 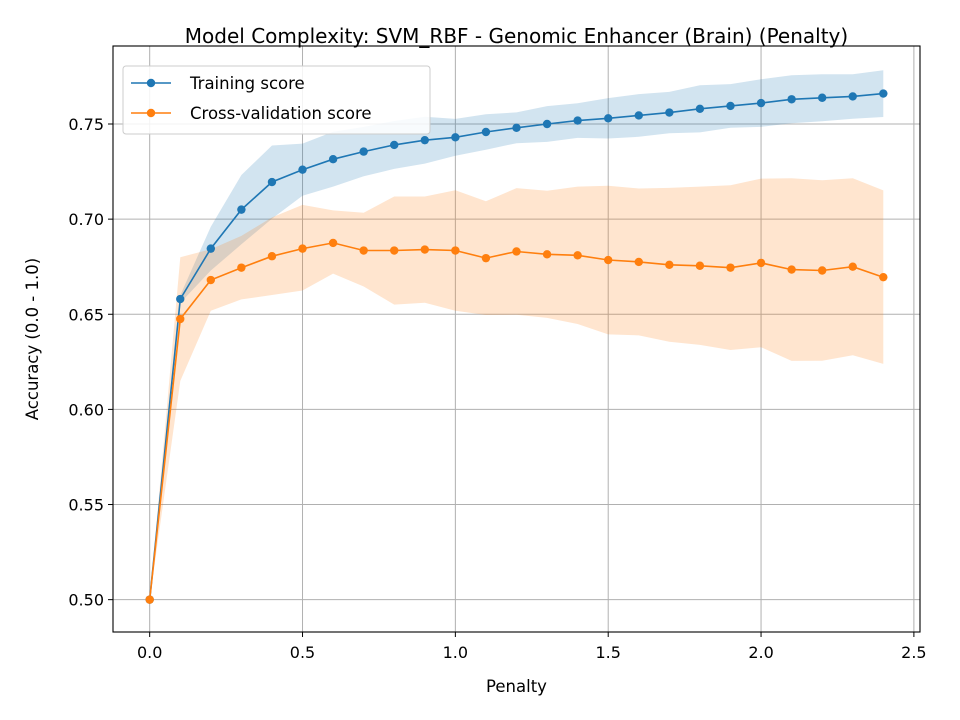 I want to click on y-tick-label: 0.65, so click(x=86, y=314).